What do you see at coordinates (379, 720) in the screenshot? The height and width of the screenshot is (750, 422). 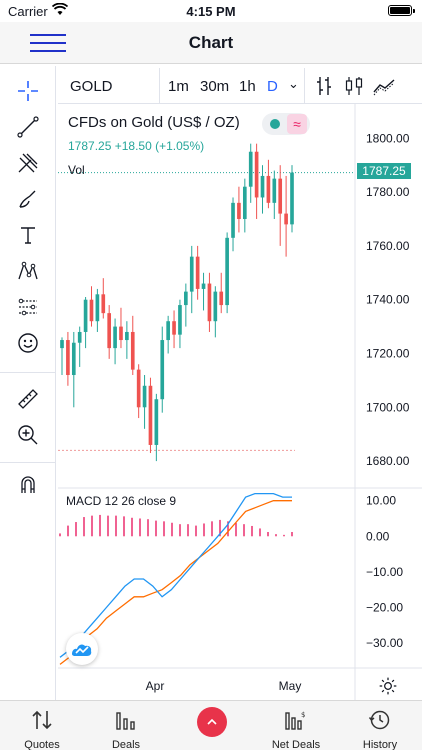 I see `history-icon` at bounding box center [379, 720].